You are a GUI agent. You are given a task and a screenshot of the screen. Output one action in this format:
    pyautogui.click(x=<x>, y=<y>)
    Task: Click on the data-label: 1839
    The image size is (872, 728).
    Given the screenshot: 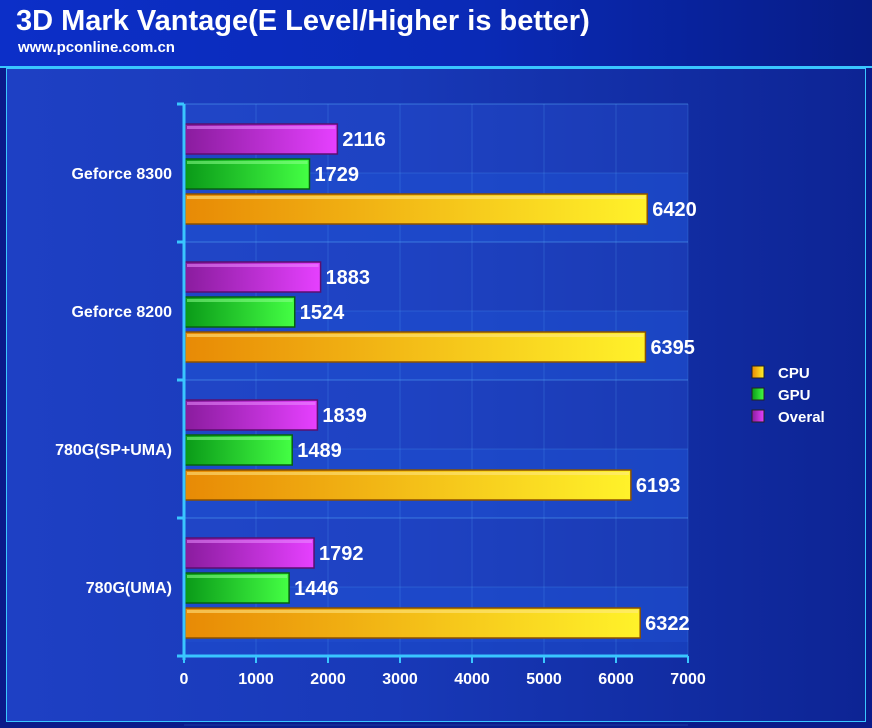 What is the action you would take?
    pyautogui.click(x=344, y=416)
    